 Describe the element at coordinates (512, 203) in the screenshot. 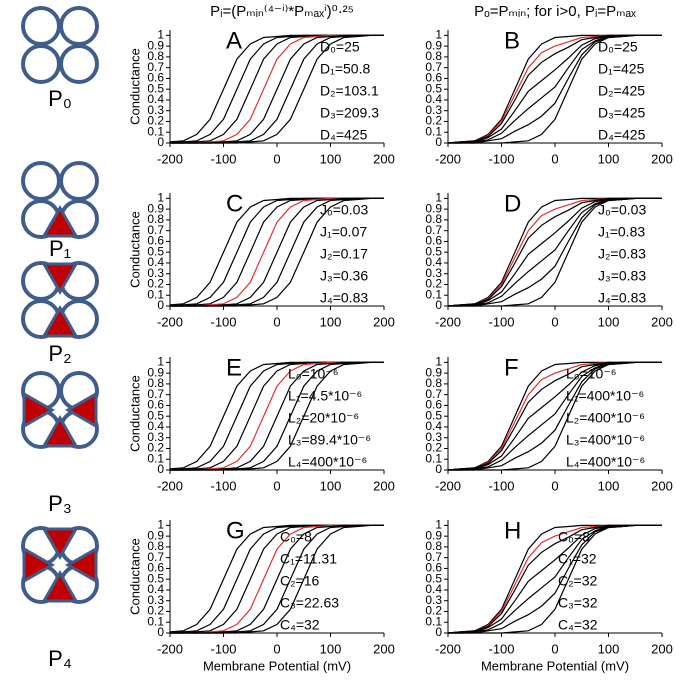

I see `panel-letter: D` at that location.